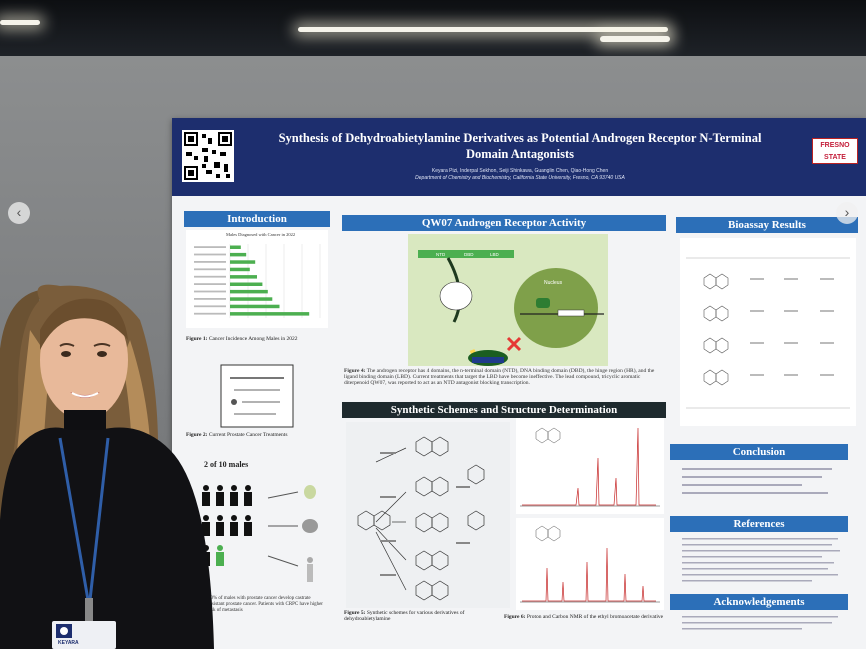  I want to click on carousel-next-button: ›, so click(847, 213).